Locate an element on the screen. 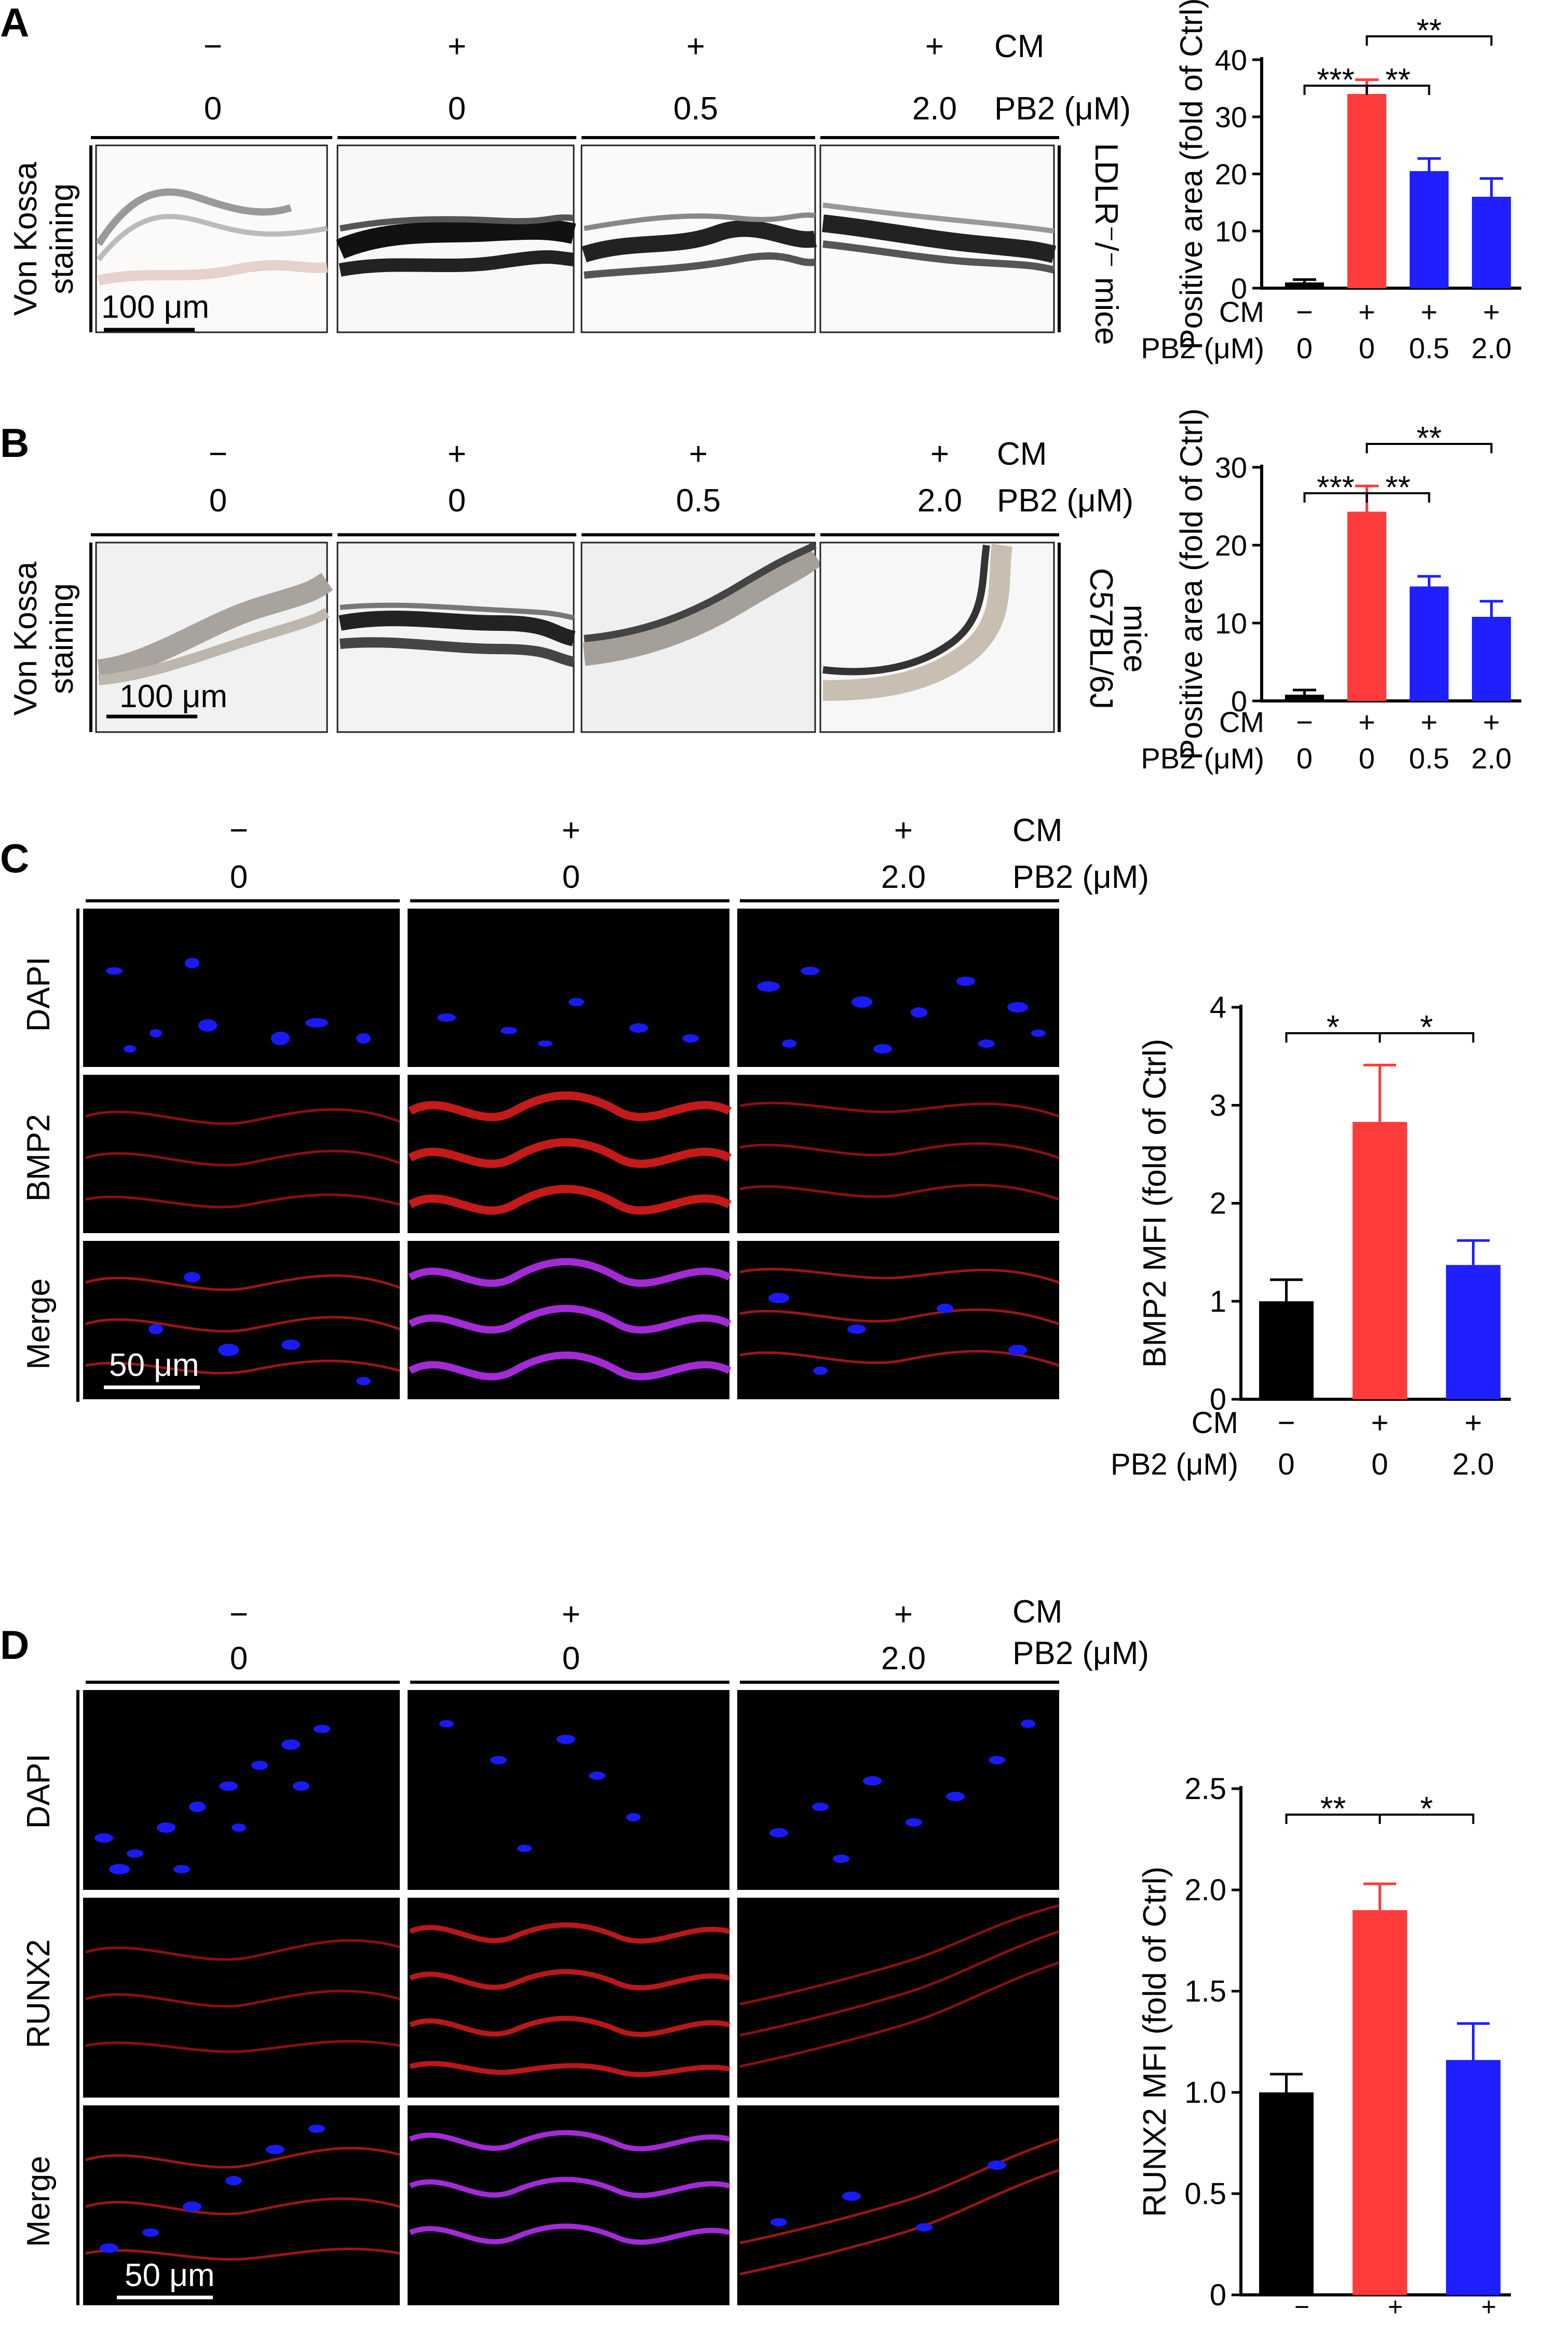 Image resolution: width=1568 pixels, height=2325 pixels. y-tick-label: 1.5 is located at coordinates (1205, 1991).